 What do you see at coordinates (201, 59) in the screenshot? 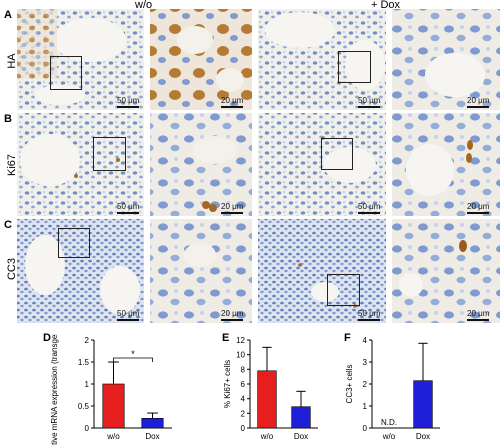
I see `micrograph-ha-without-high` at bounding box center [201, 59].